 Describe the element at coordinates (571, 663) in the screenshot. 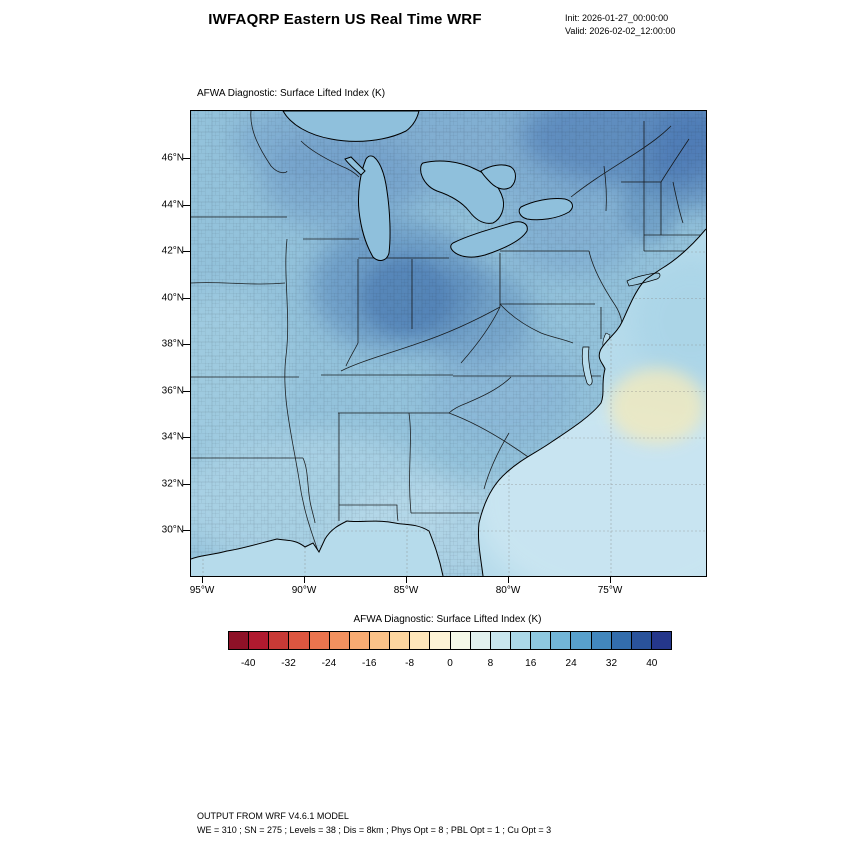

I see `colorbar-tick-label: 24` at that location.